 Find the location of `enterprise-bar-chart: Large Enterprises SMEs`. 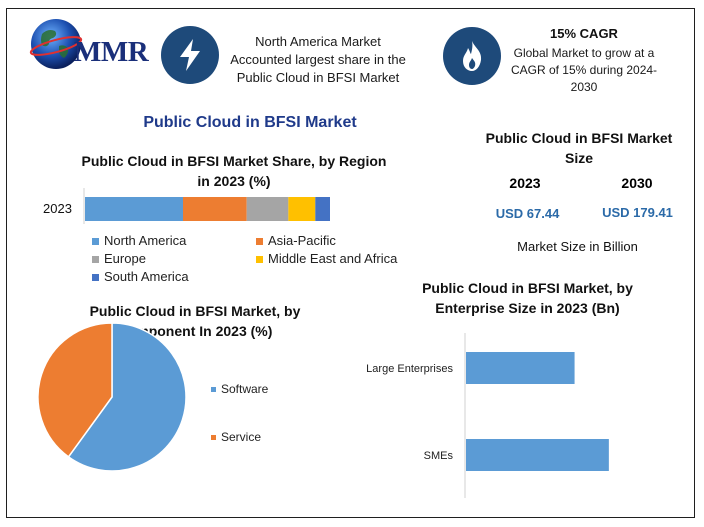

enterprise-bar-chart: Large Enterprises SMEs is located at coordinates (487, 415).